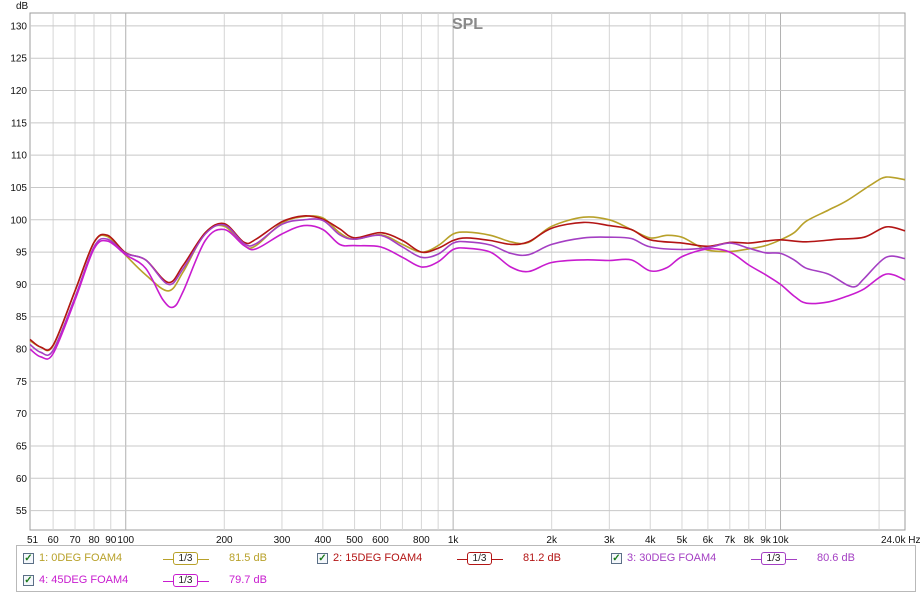  I want to click on legend-item-3: ✓ 3: 30DEG FOAM4 1/3 80.6 dB, so click(756, 559).